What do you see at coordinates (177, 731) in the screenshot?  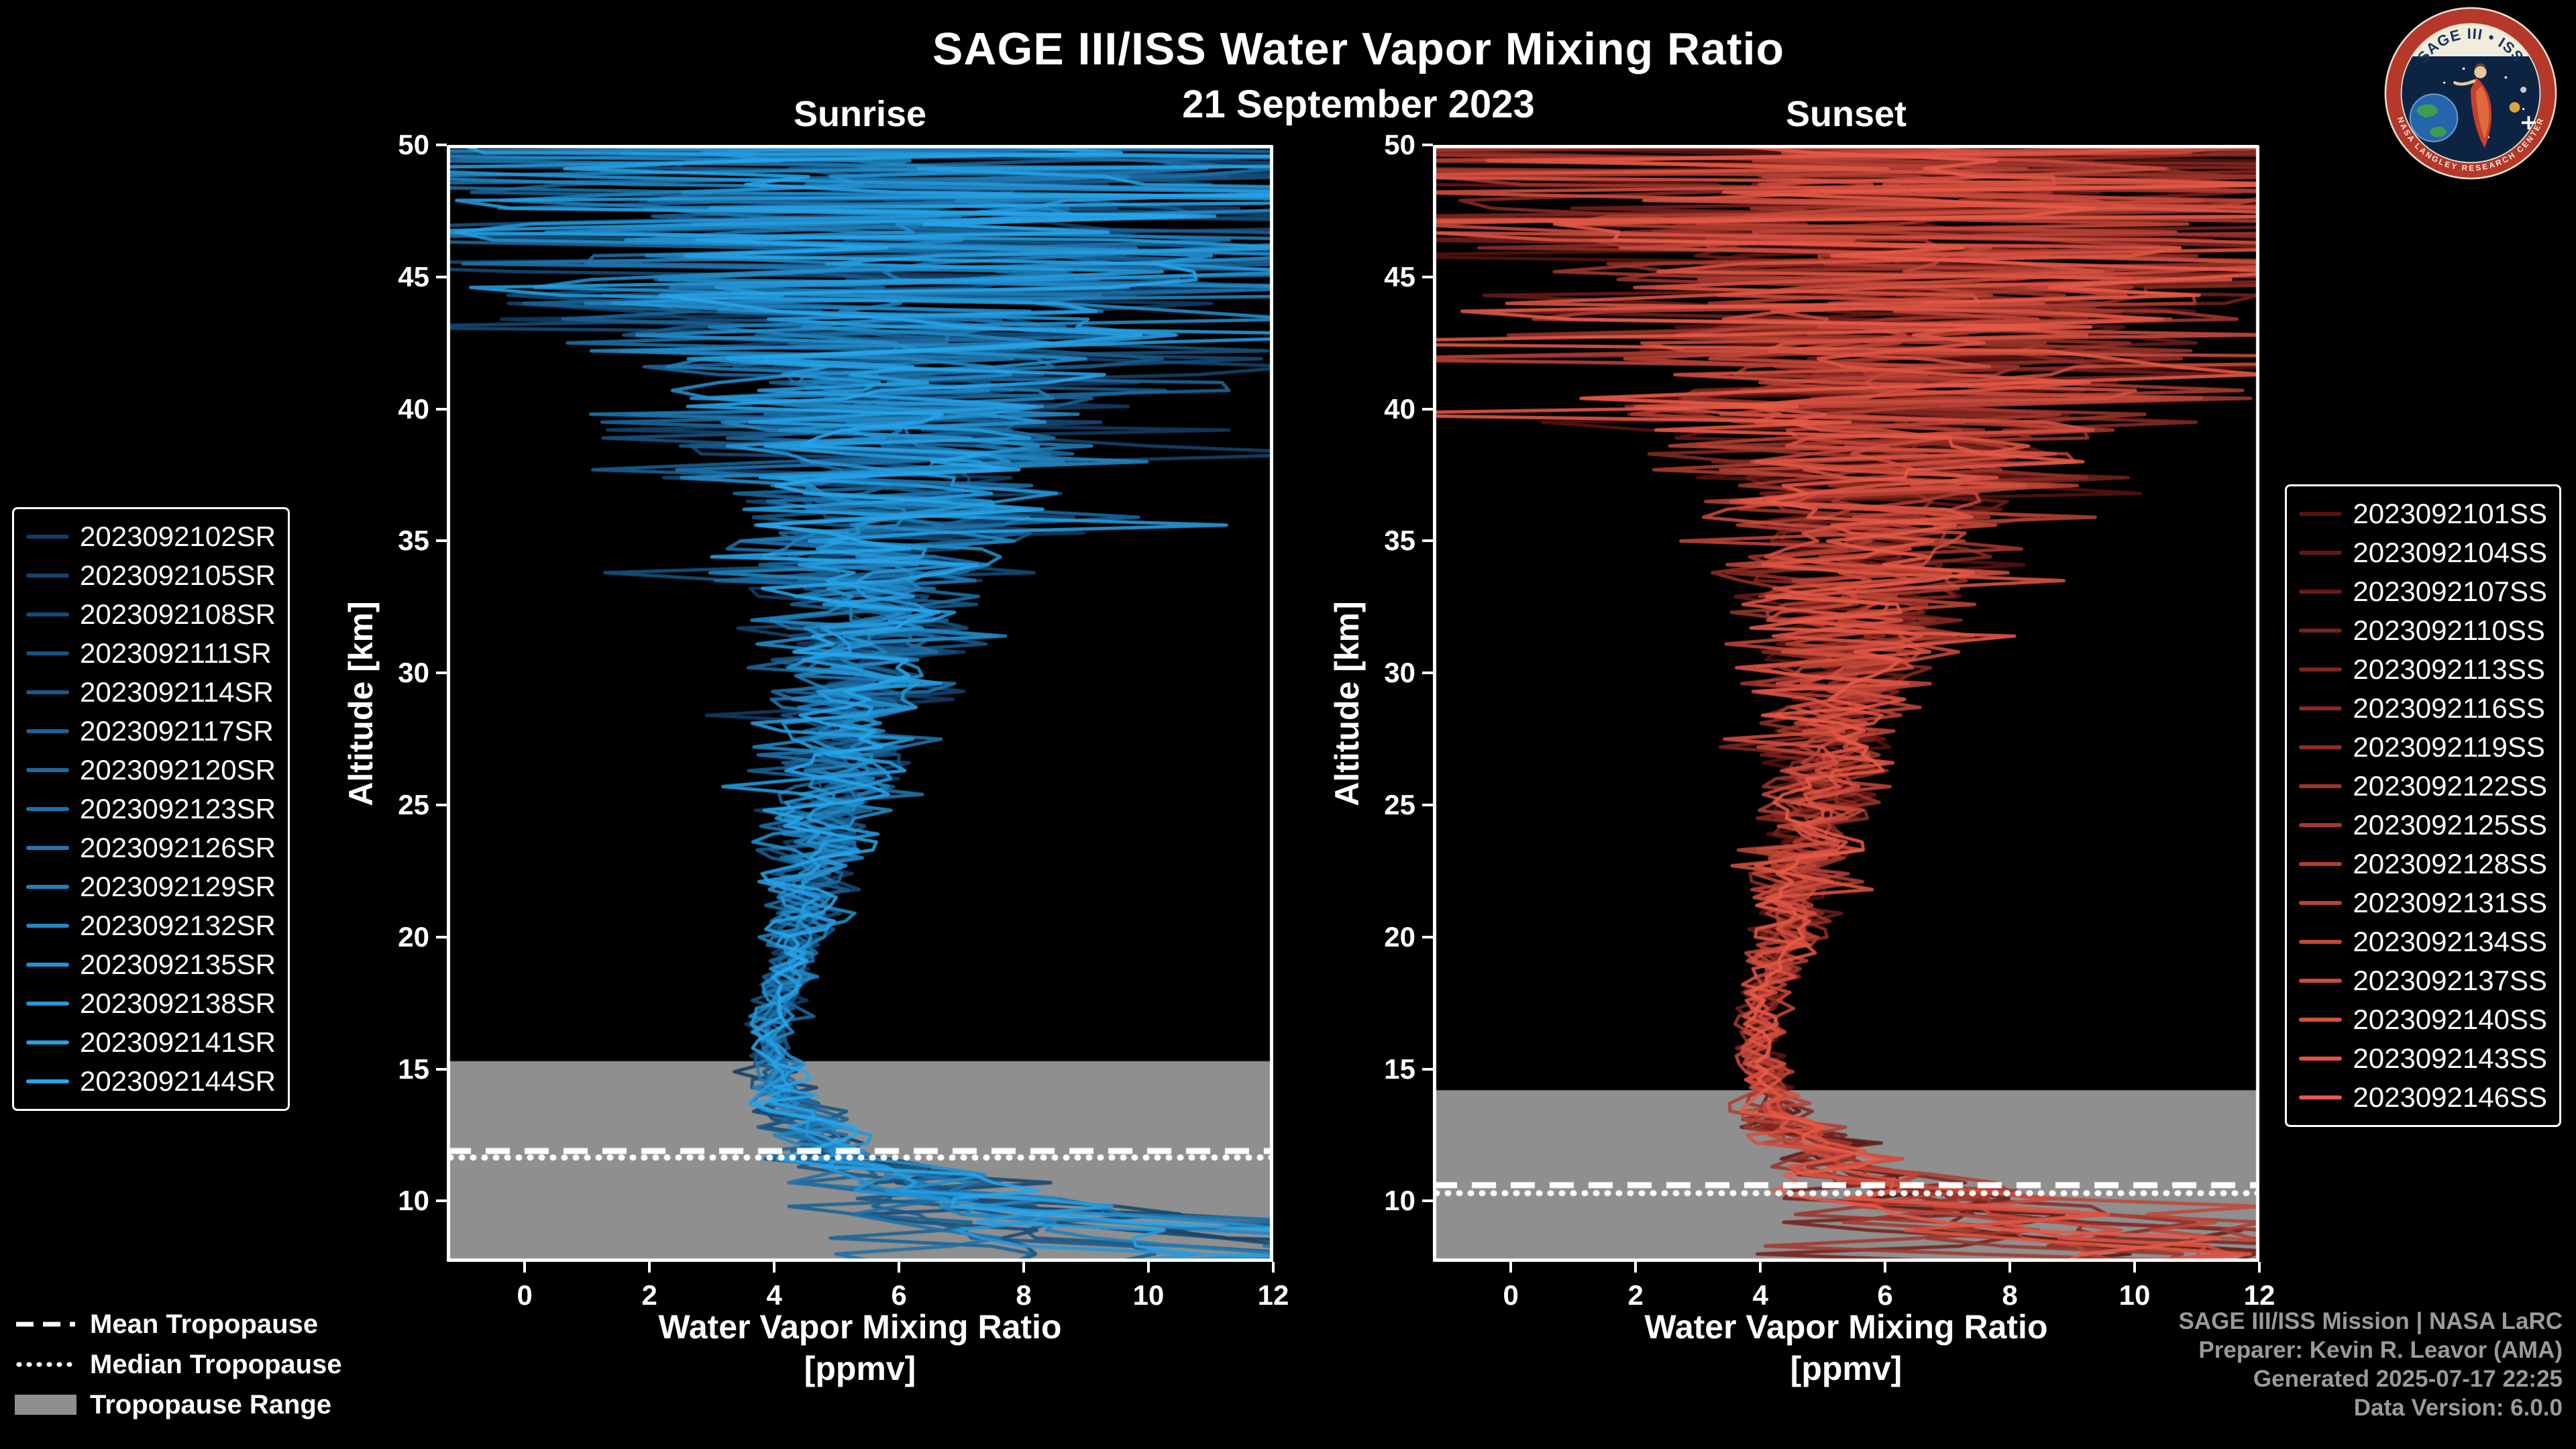 I see `legend-series-label: 2023092117SR` at bounding box center [177, 731].